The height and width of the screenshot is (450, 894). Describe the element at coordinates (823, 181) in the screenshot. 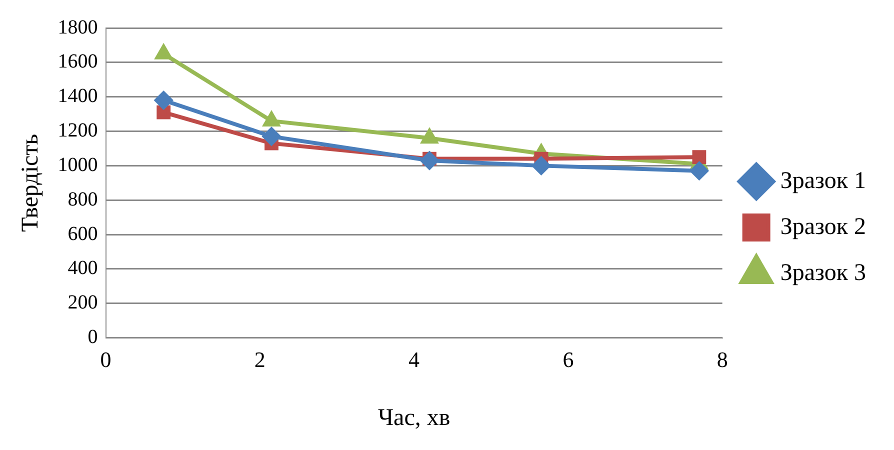

I see `legend-label: Зразок 1` at that location.